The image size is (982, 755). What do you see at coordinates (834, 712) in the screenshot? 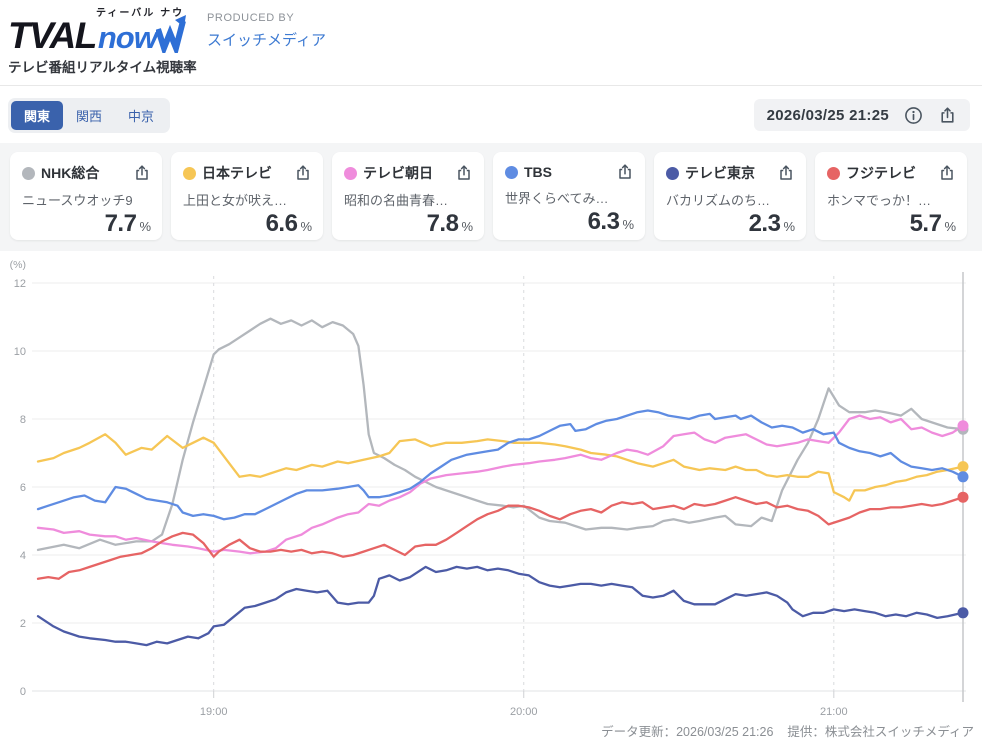
I see `x-tick-label-21:00: 21:00` at bounding box center [834, 712].